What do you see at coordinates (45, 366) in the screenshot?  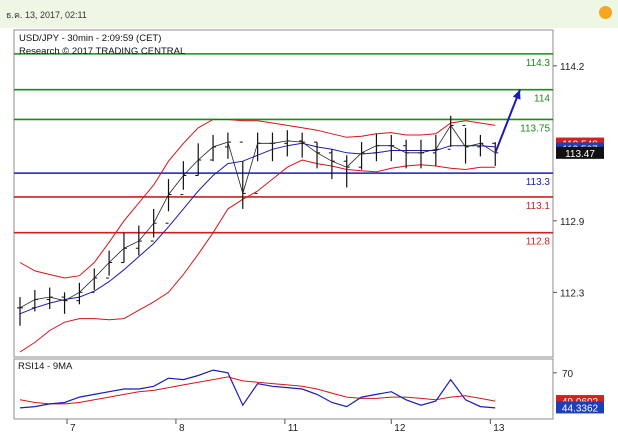 I see `rsi-title: RSI14 - 9MA` at bounding box center [45, 366].